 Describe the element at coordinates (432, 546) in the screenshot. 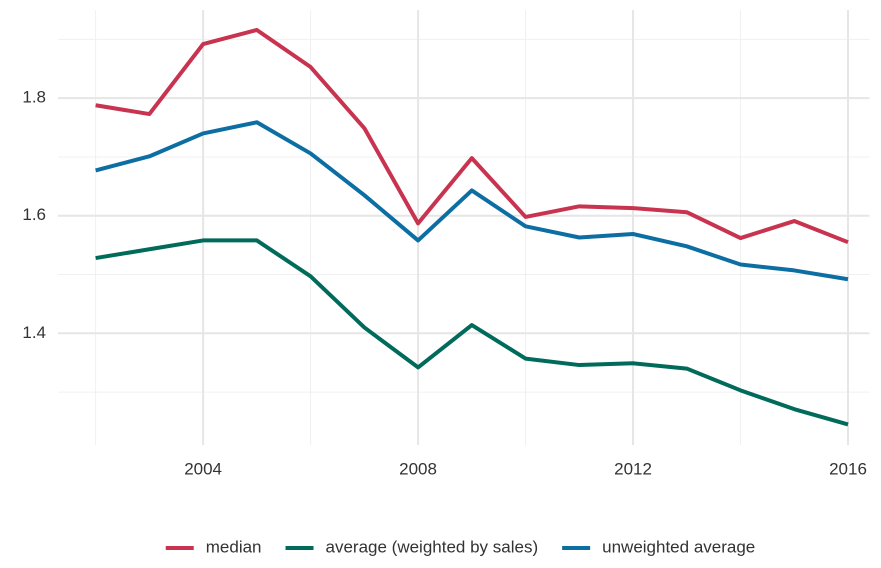

I see `legend-label: average (weighted by sales)` at that location.